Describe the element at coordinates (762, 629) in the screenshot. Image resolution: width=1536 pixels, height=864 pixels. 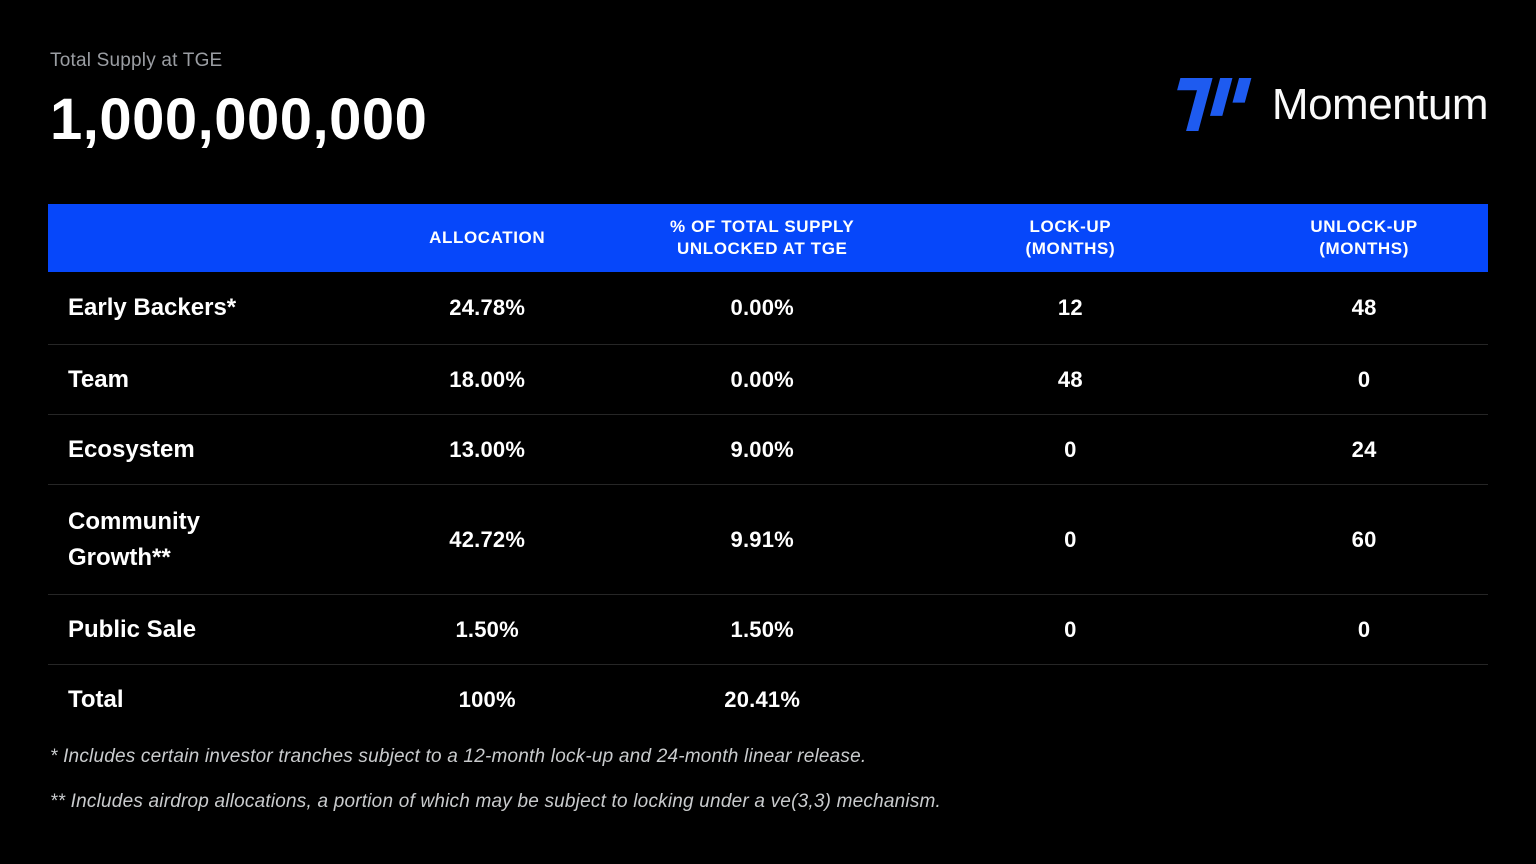
I see `cell-unlocked-tge: 1.50%` at that location.